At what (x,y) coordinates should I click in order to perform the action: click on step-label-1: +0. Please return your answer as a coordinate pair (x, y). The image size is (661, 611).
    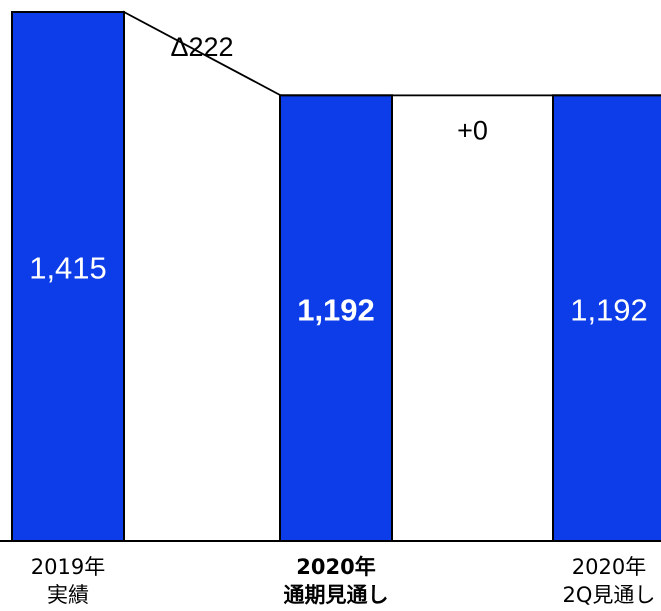
    Looking at the image, I should click on (472, 130).